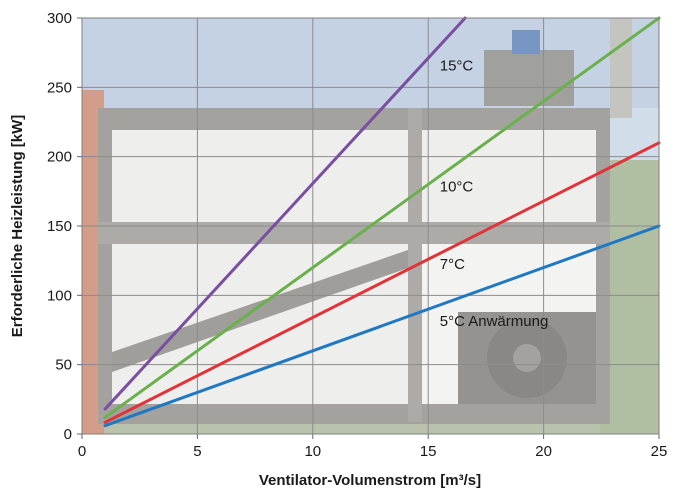 Image resolution: width=687 pixels, height=491 pixels. What do you see at coordinates (494, 321) in the screenshot?
I see `series-label: 5°C Anwärmung` at bounding box center [494, 321].